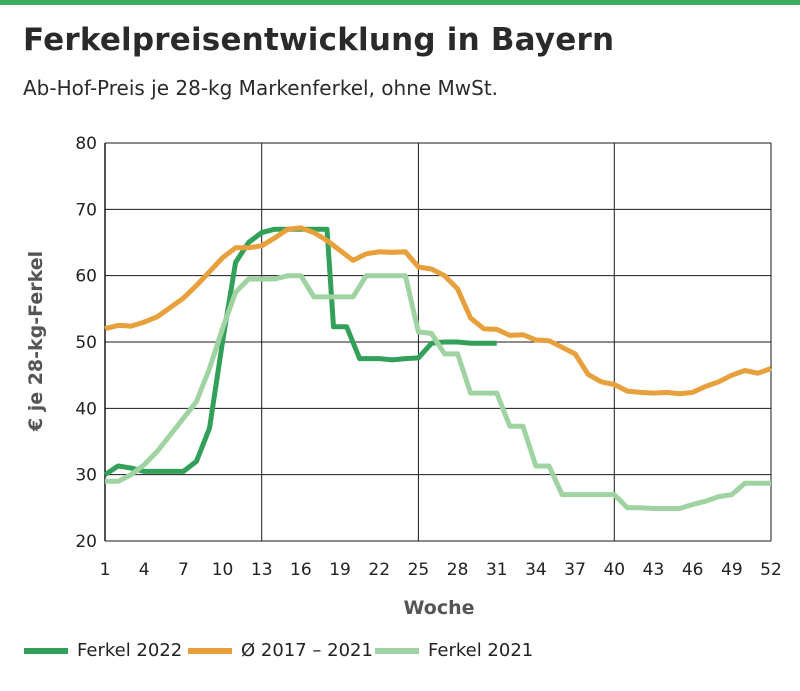 The height and width of the screenshot is (691, 800). I want to click on x-tick-label: 19, so click(340, 570).